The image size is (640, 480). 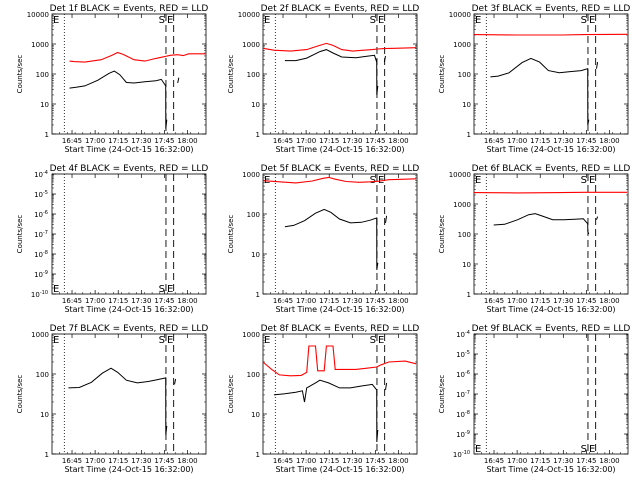 I want to click on y-tick-label: 10⁻⁴, so click(x=41, y=174).